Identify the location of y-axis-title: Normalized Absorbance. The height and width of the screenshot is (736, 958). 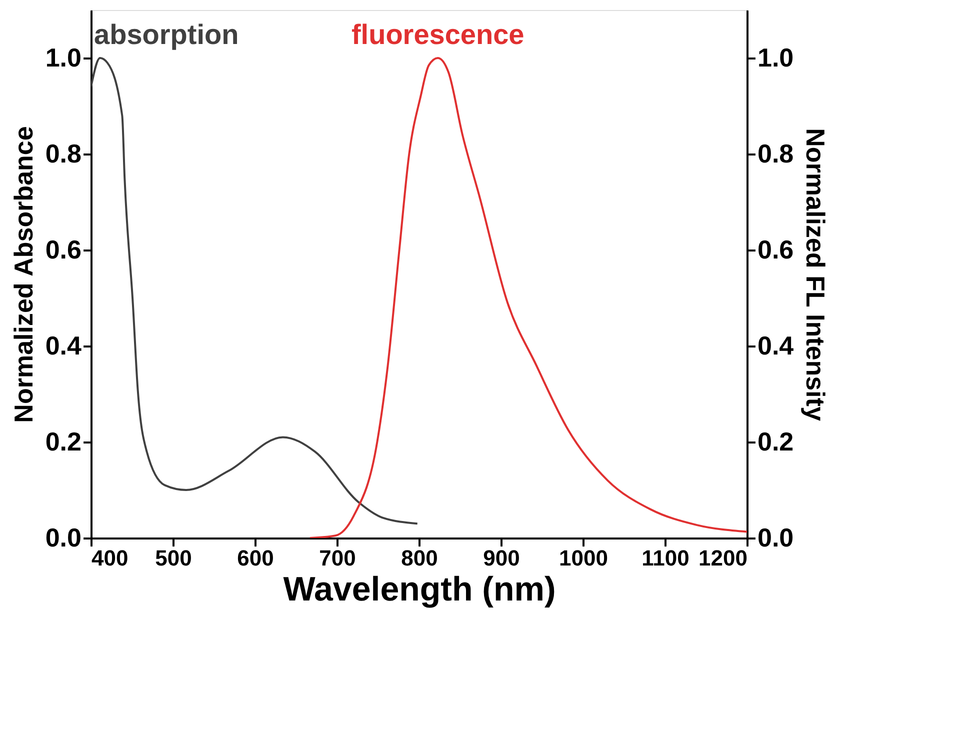
(23, 274).